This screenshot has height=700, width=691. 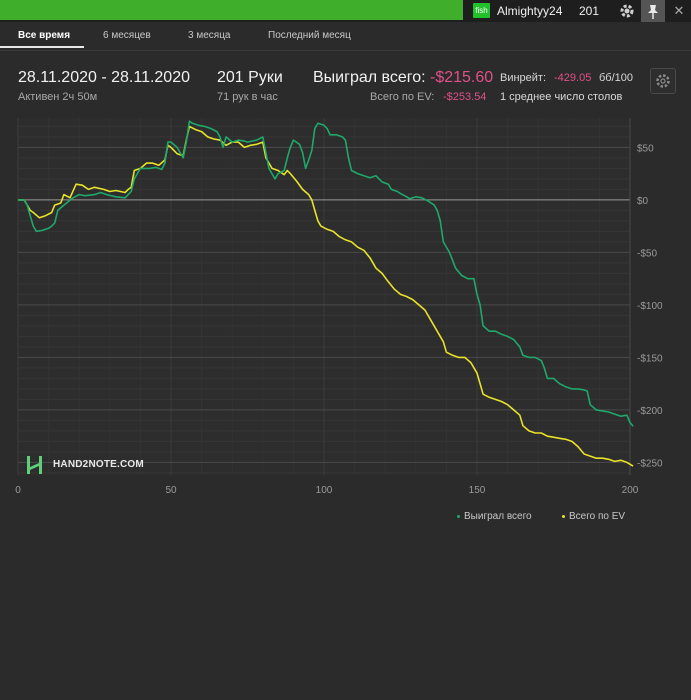 What do you see at coordinates (597, 516) in the screenshot?
I see `legend-label-ev: Всего по EV` at bounding box center [597, 516].